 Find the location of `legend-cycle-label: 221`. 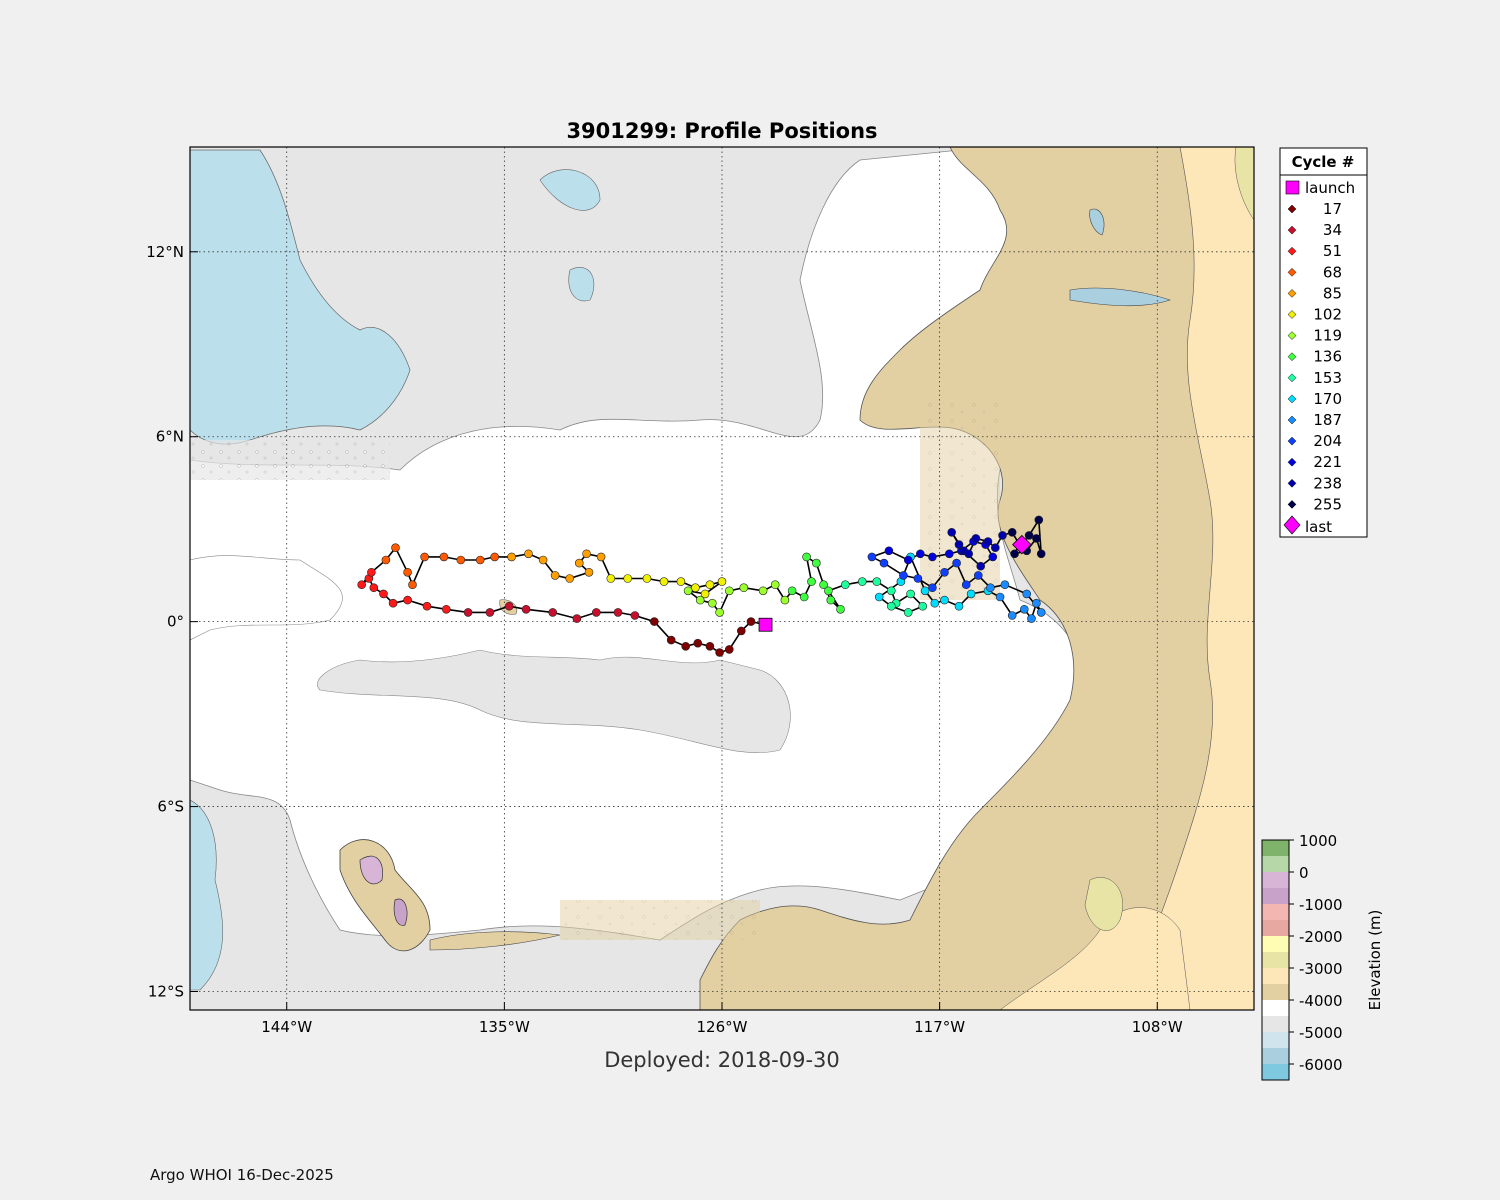

legend-cycle-label: 221 is located at coordinates (1327, 462).